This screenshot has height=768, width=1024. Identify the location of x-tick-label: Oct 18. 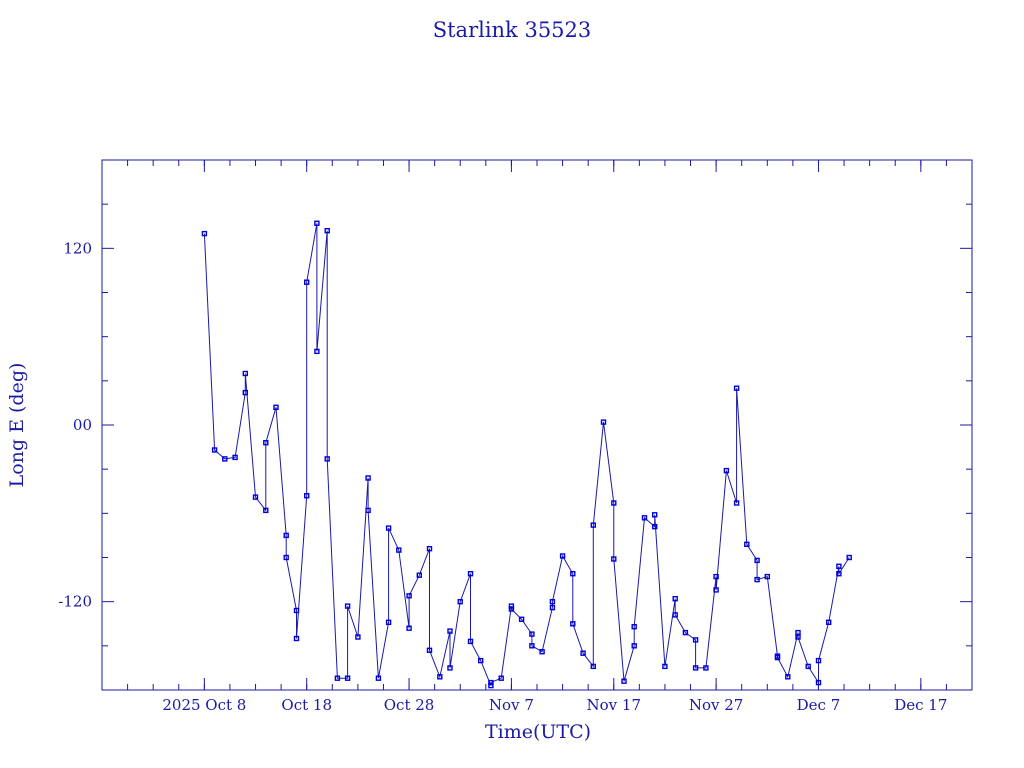
(306, 705).